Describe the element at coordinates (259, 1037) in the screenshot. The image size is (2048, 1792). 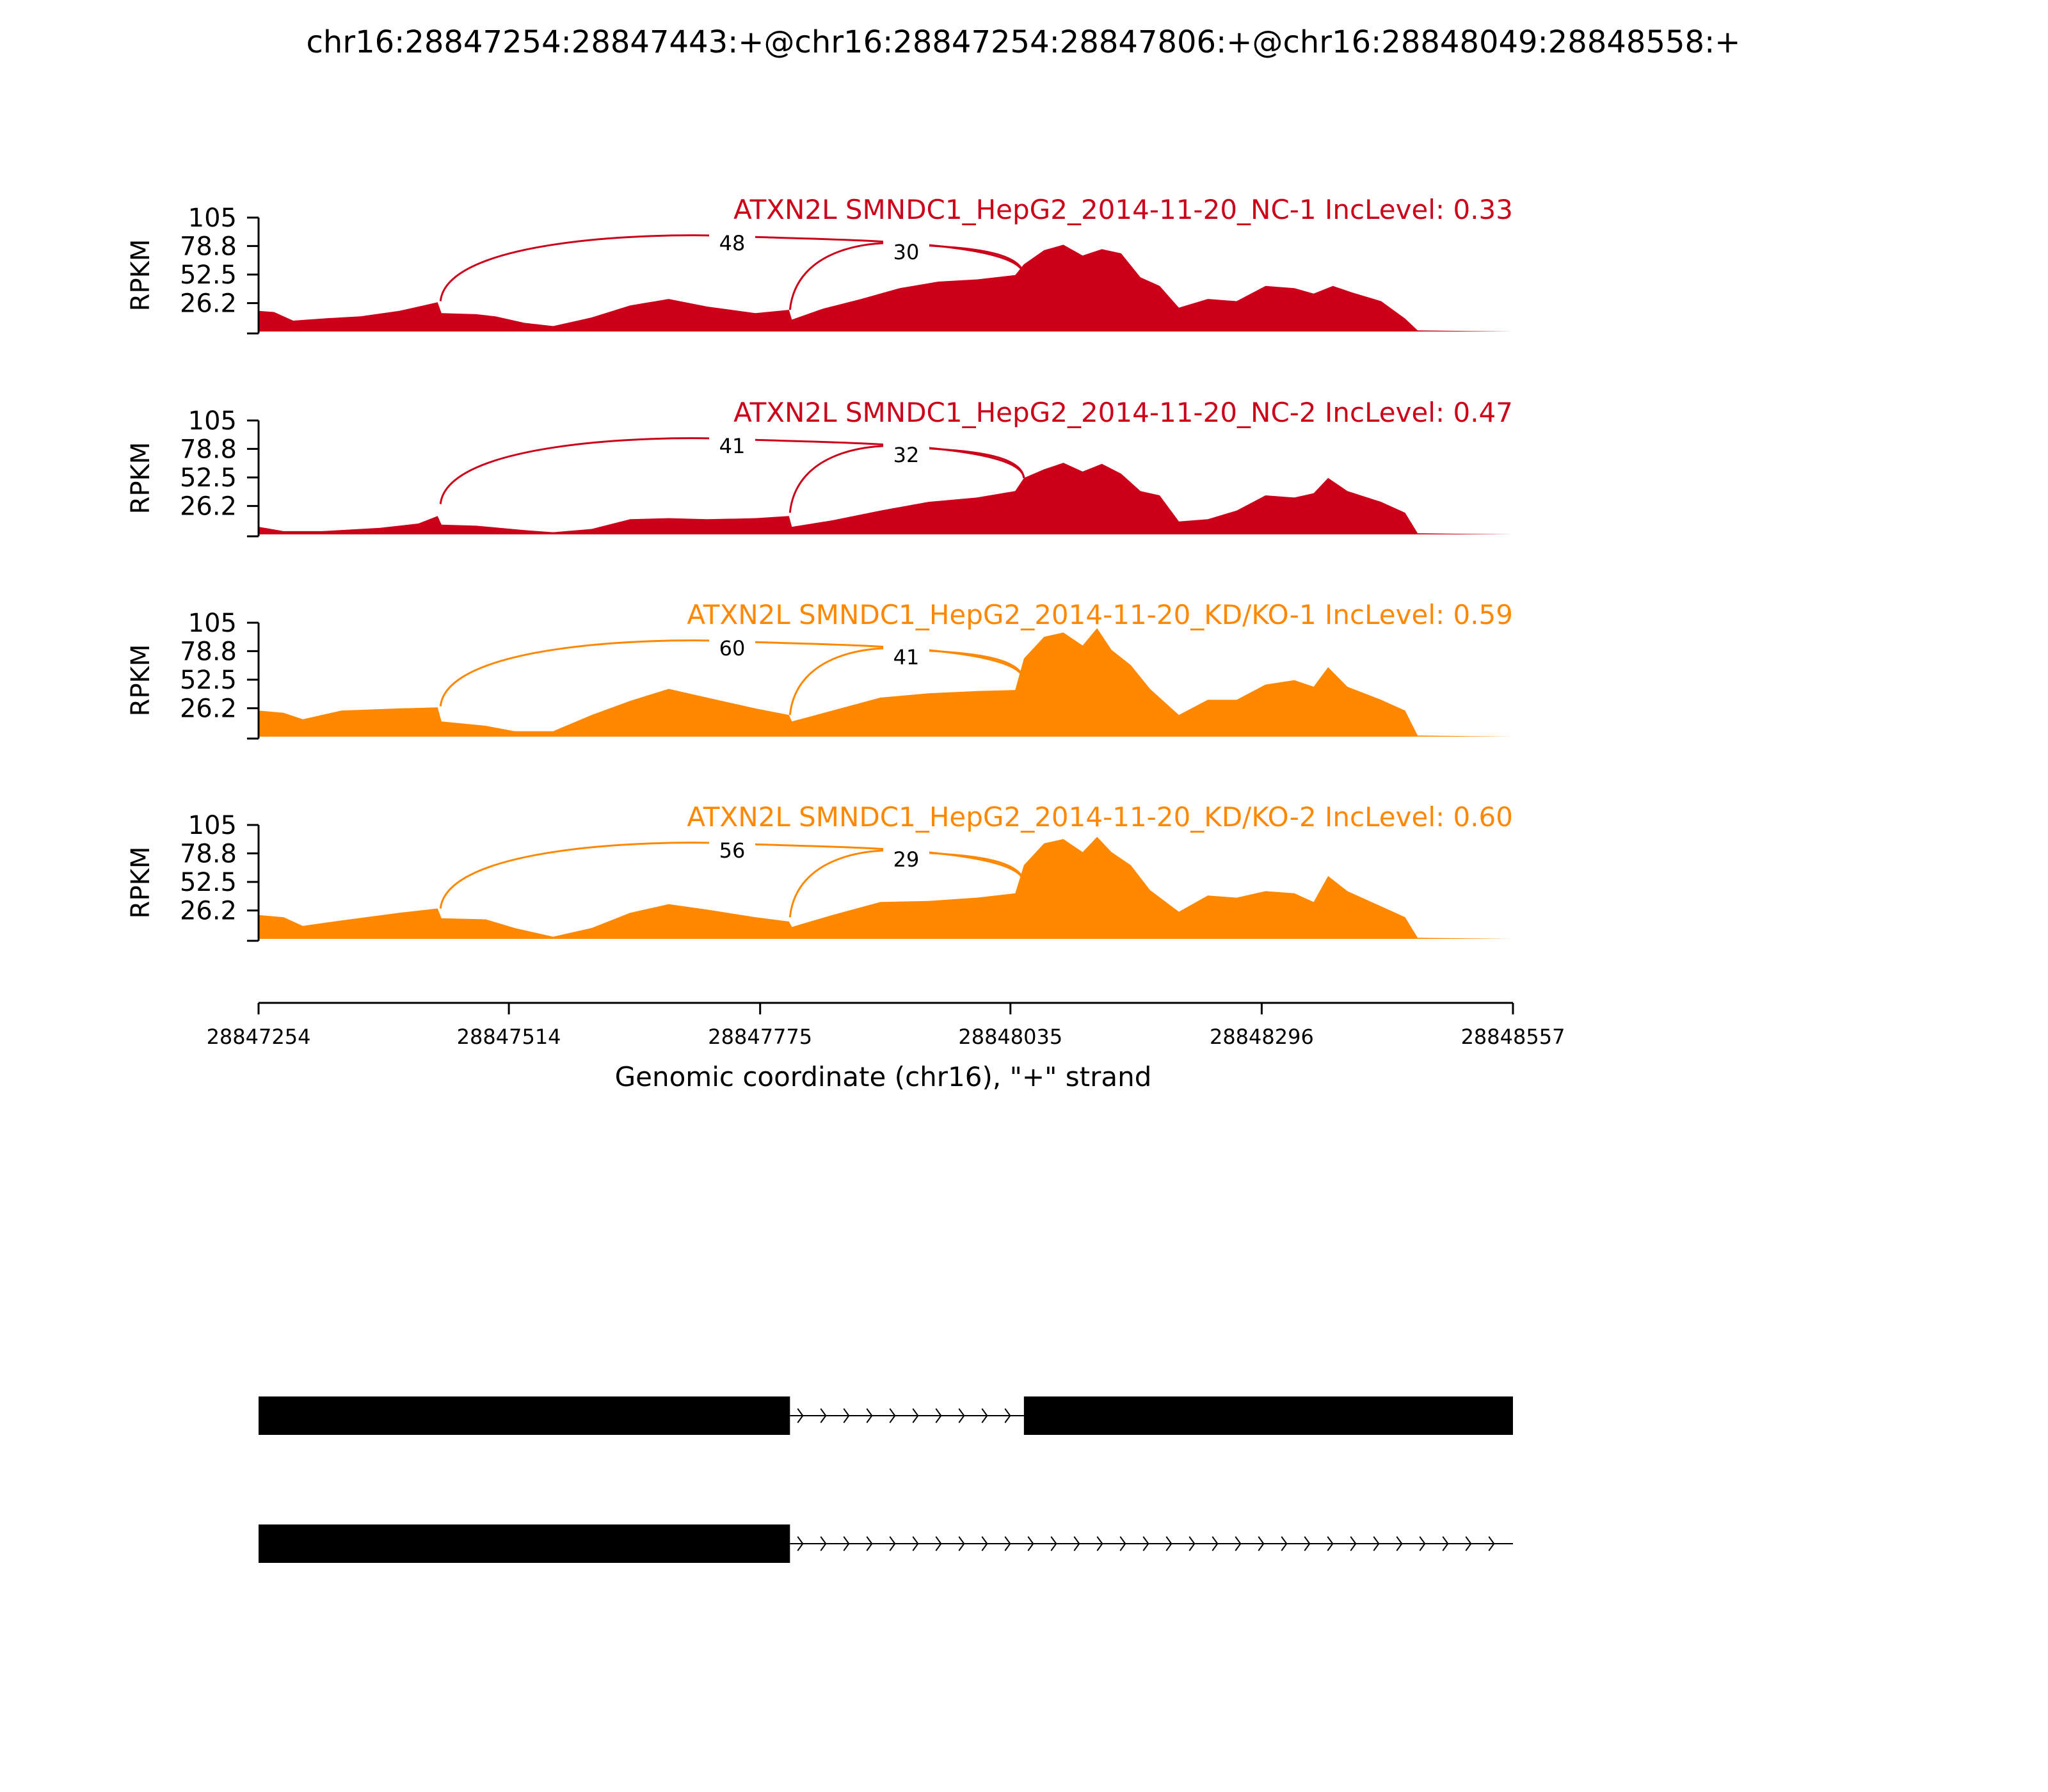
I see `x-tick-label: 28847254` at that location.